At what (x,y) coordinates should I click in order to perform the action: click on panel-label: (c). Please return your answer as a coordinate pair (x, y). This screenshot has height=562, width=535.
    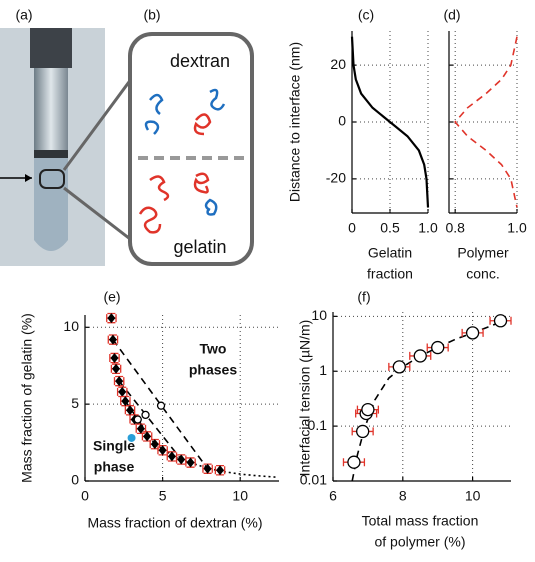
    Looking at the image, I should click on (366, 15).